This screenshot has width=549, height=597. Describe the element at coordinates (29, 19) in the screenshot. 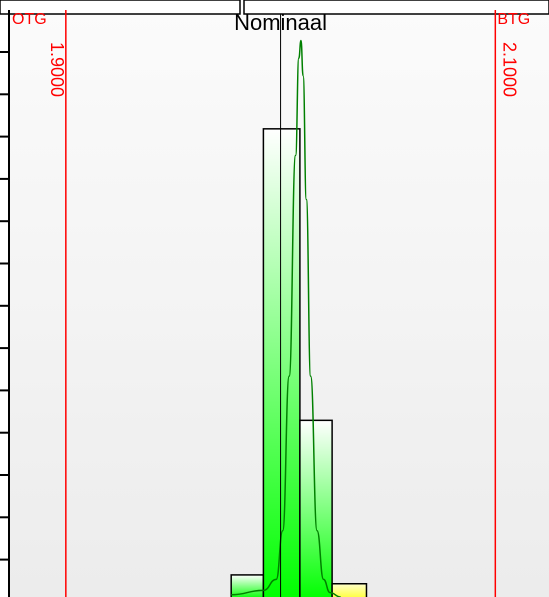

I see `lower-limit-label: OTG` at that location.